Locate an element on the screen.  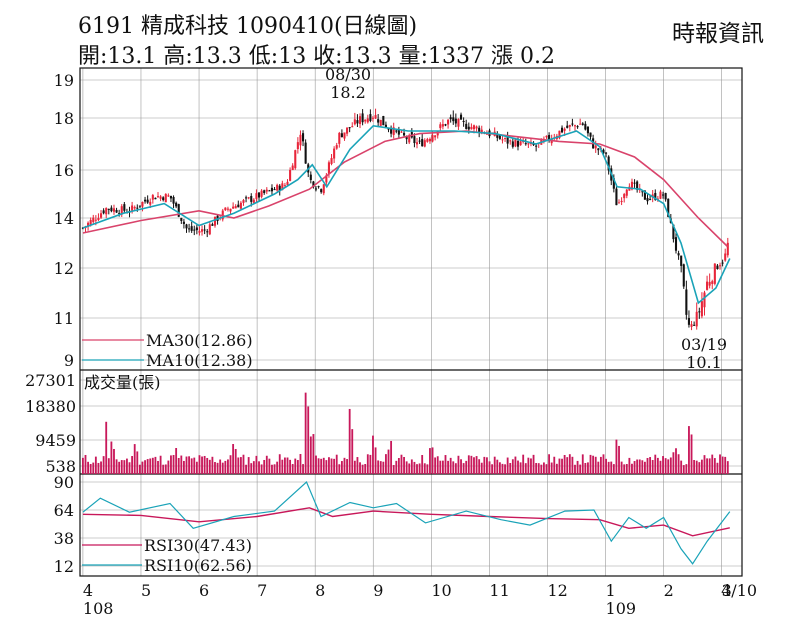
low-value-annotation: 10.1 is located at coordinates (704, 362).